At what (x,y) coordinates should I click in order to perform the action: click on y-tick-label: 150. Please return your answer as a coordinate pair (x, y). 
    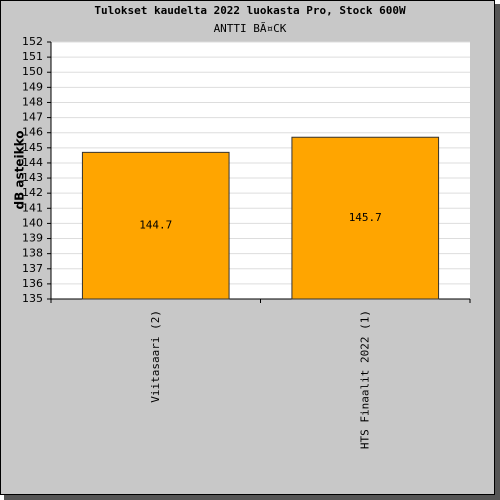
    Looking at the image, I should click on (32, 71).